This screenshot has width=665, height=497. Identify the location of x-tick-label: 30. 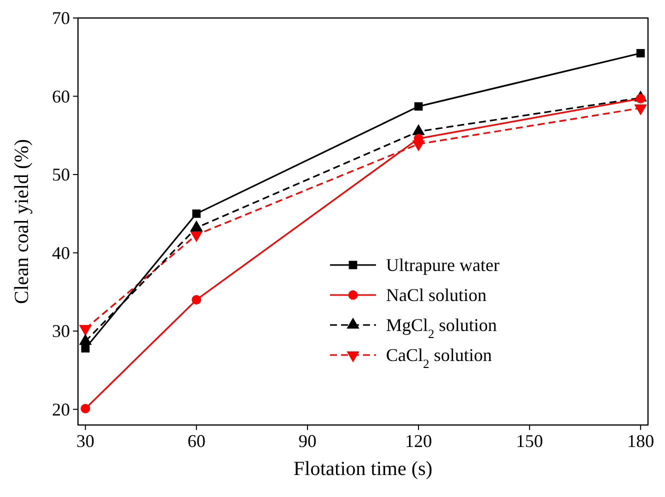
(85, 441).